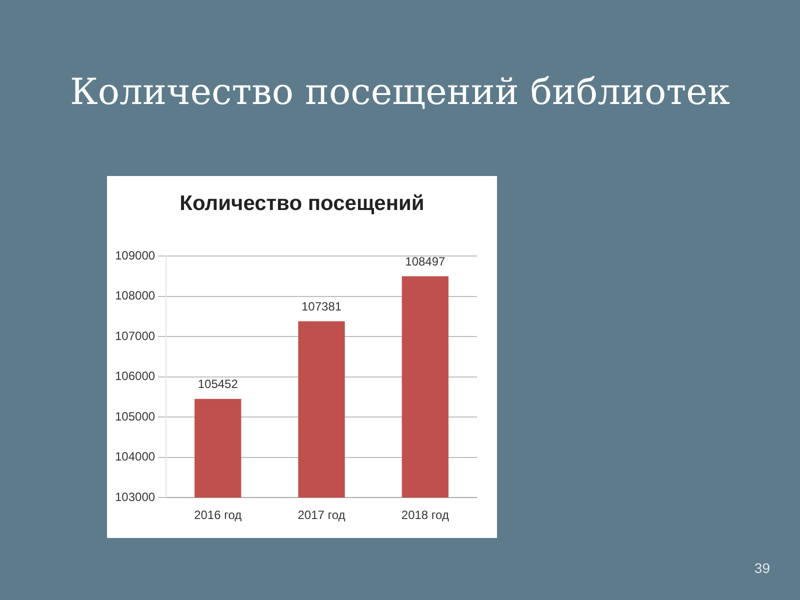 This screenshot has width=800, height=600. What do you see at coordinates (322, 515) in the screenshot?
I see `x-tick-label: 2017 год` at bounding box center [322, 515].